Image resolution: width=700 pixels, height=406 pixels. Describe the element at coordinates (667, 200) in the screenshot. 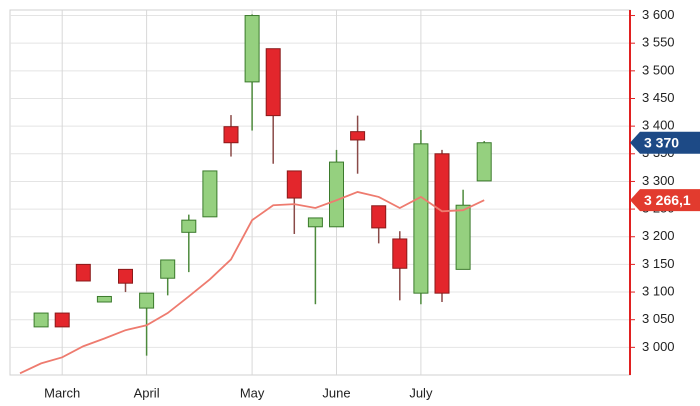

I see `price-tag-label: 3 266,1` at that location.